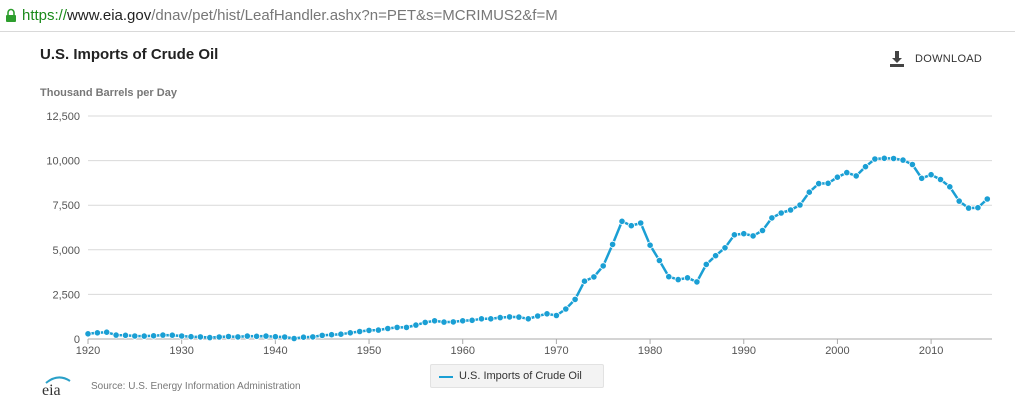 The width and height of the screenshot is (1015, 413). What do you see at coordinates (744, 351) in the screenshot?
I see `x-tick-label: 1990` at bounding box center [744, 351].